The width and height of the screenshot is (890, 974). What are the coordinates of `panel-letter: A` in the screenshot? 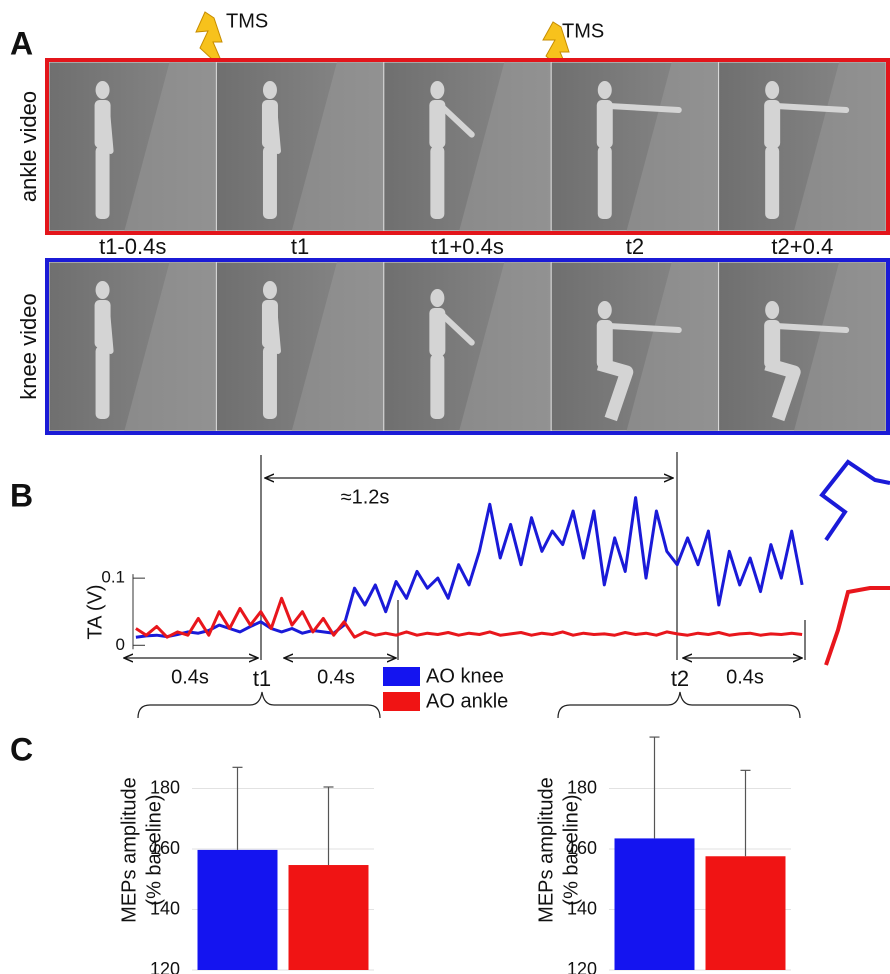 It's located at (21, 43).